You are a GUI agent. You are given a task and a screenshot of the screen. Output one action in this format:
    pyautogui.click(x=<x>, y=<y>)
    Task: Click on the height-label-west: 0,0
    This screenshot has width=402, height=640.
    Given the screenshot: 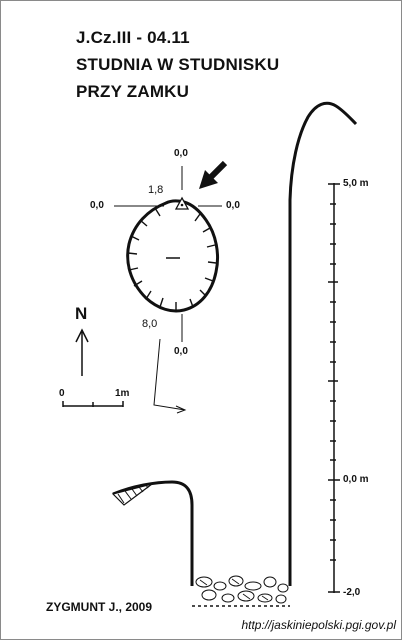 What is the action you would take?
    pyautogui.click(x=97, y=205)
    